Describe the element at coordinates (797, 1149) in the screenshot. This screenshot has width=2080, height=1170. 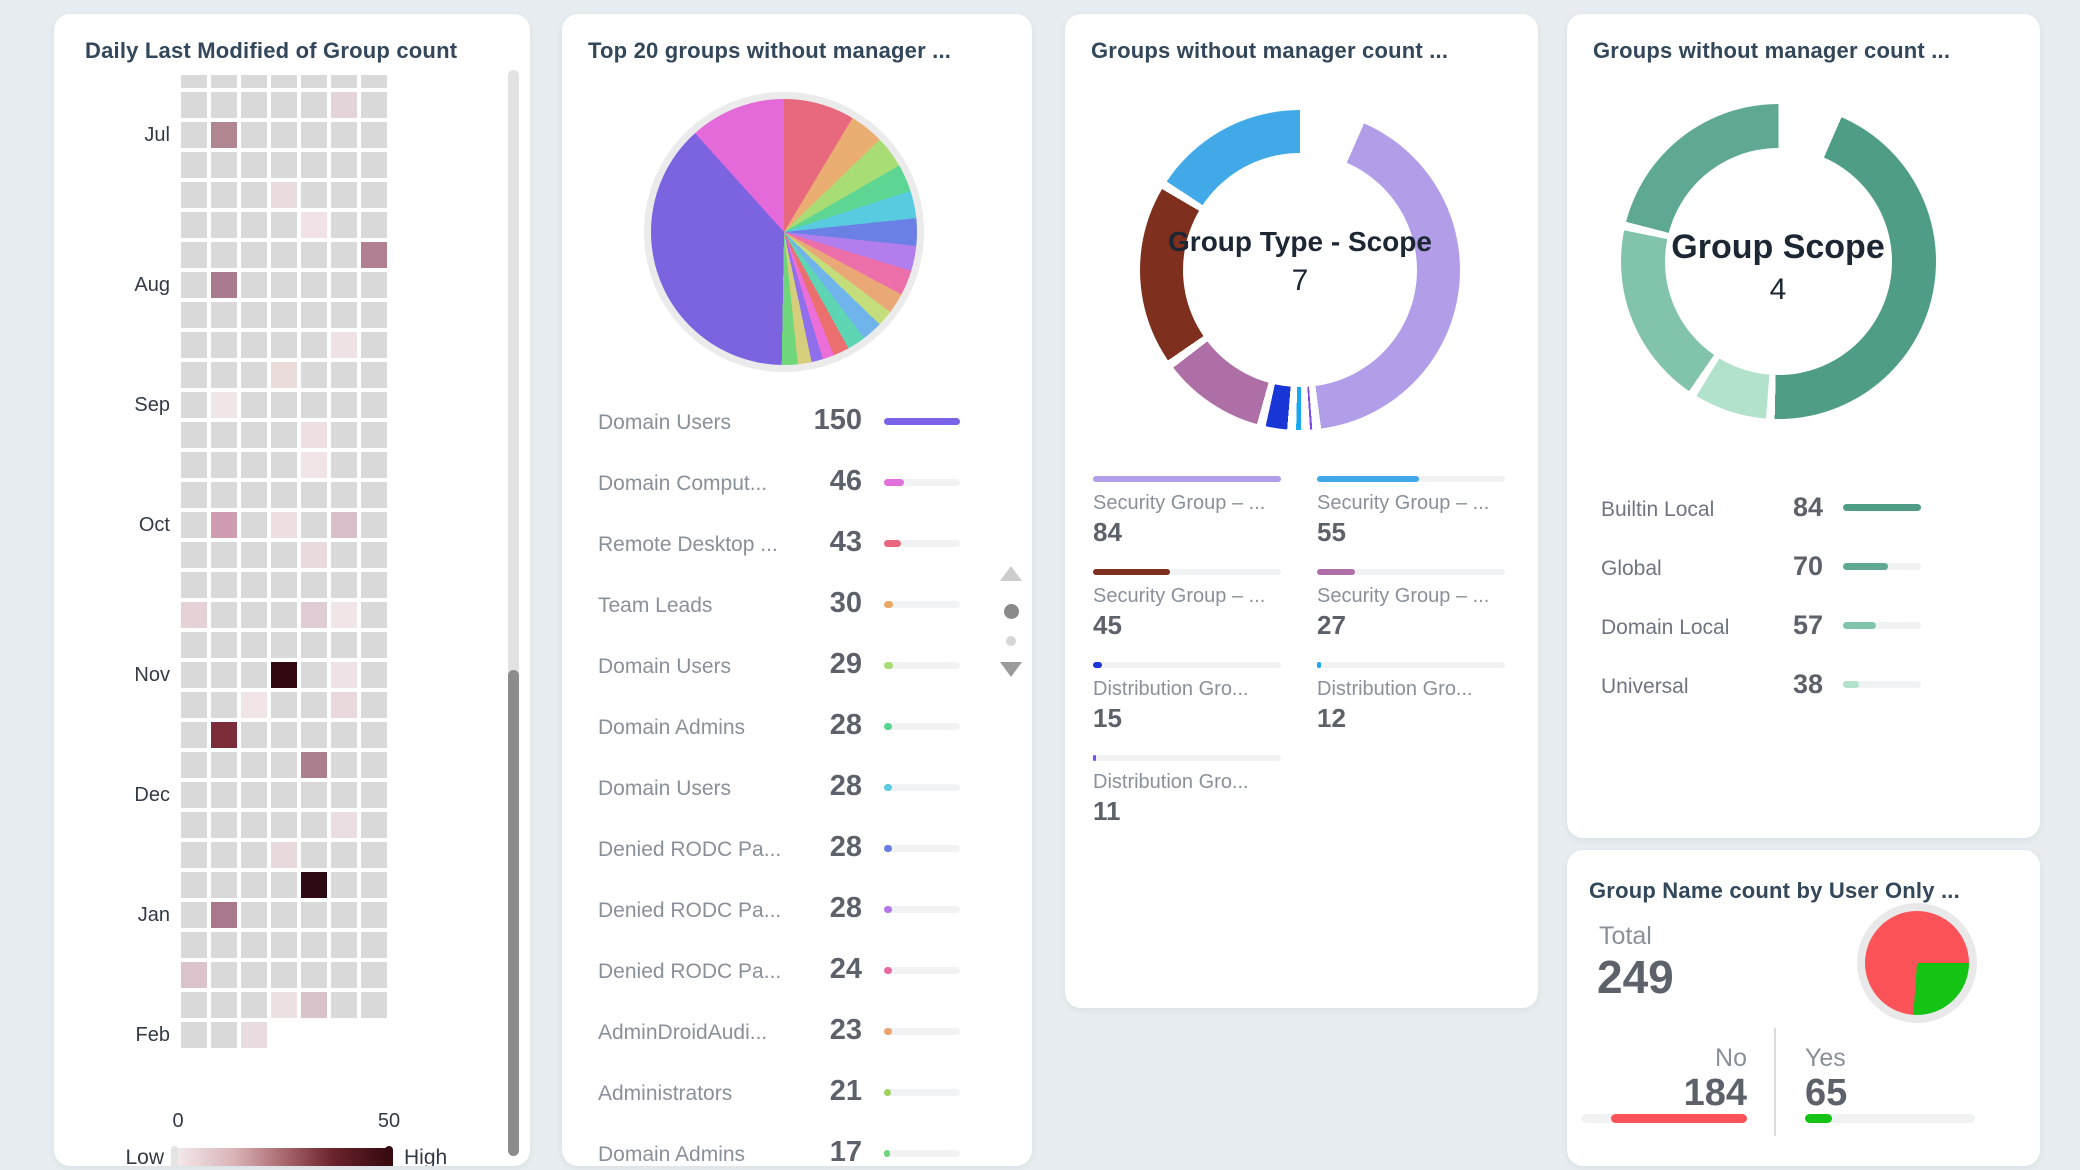
I see `top20-list-item: Domain Admins 17` at that location.